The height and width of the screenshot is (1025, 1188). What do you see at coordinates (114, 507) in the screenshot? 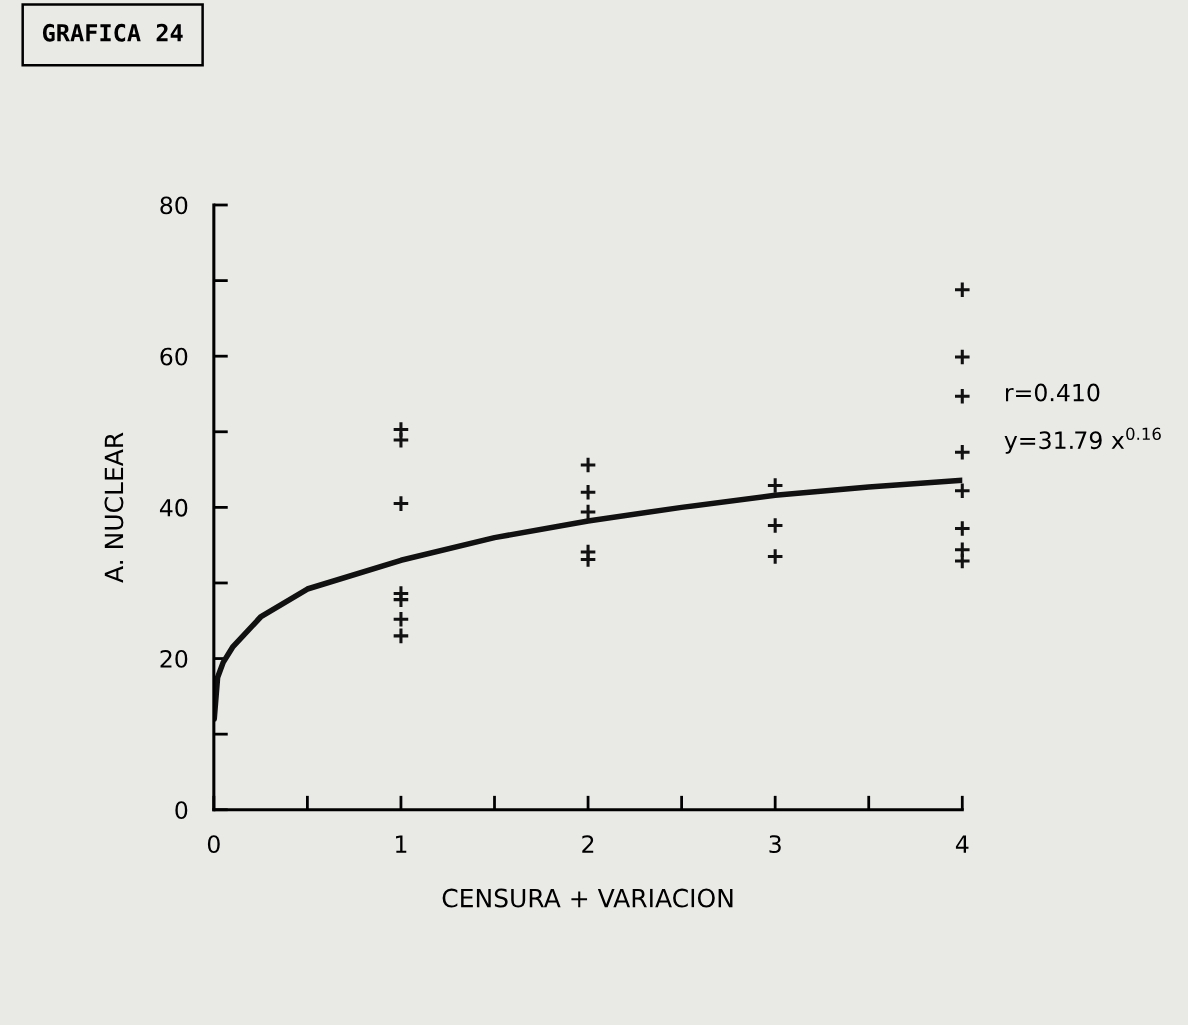
I see `y-axis-title: A. NUCLEAR` at bounding box center [114, 507].